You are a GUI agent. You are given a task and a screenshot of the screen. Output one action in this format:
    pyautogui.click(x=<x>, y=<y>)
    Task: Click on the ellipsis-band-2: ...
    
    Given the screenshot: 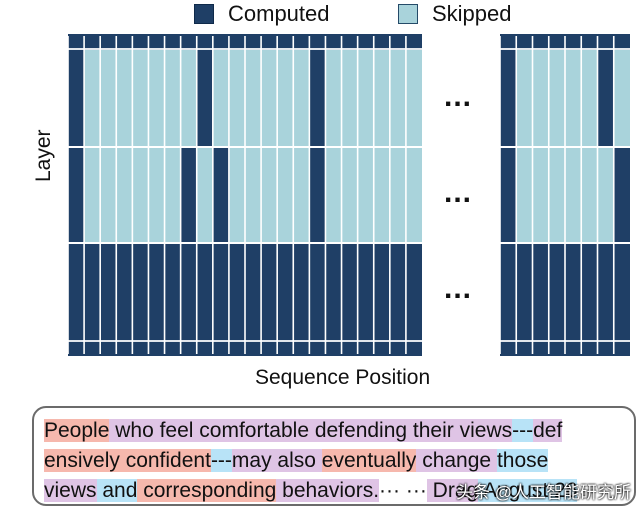 What is the action you would take?
    pyautogui.click(x=458, y=192)
    